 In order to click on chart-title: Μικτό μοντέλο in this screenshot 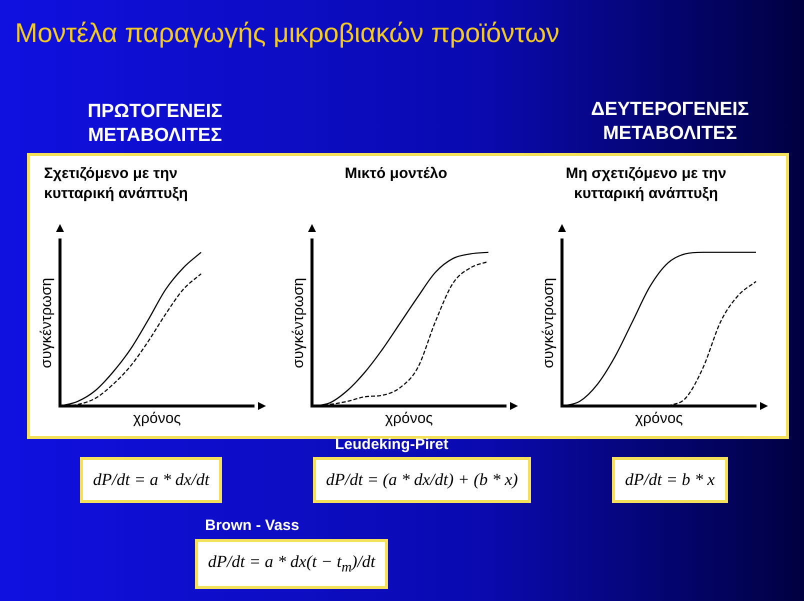, I will do `click(396, 174)`.